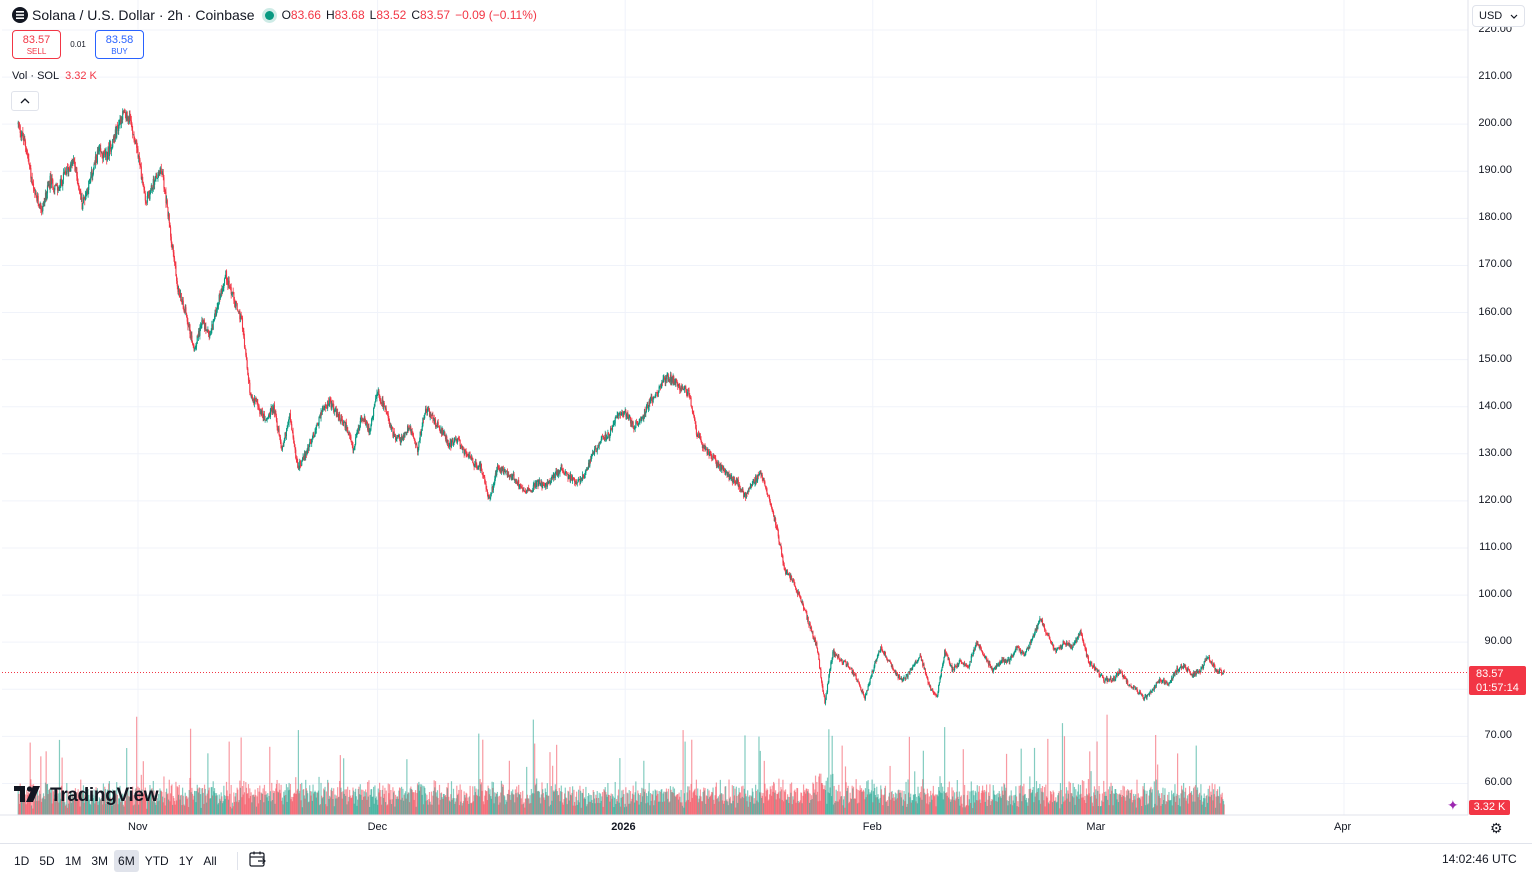 This screenshot has width=1532, height=876. Describe the element at coordinates (621, 765) in the screenshot. I see `volume-bars` at that location.